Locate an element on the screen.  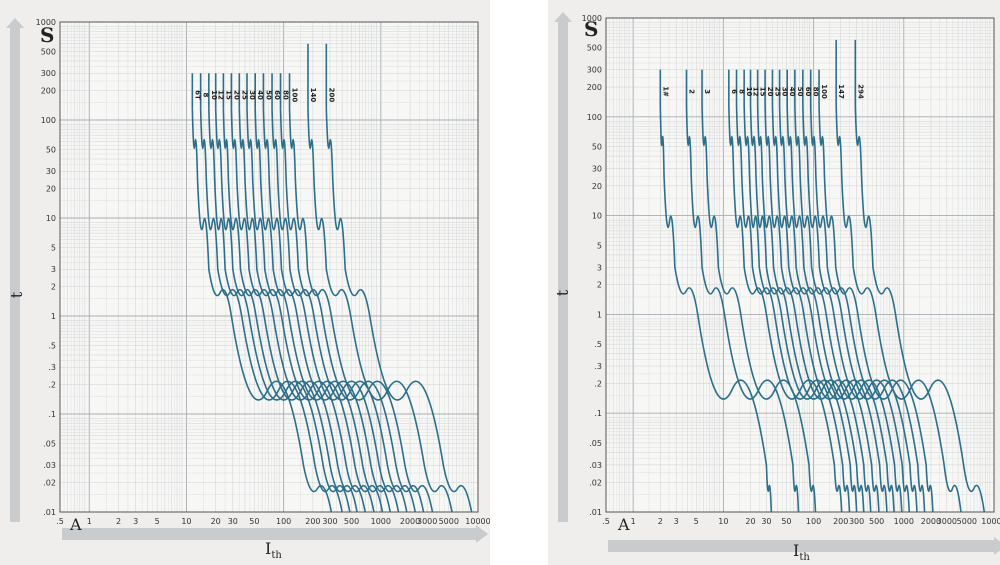
x-tick-label: 1000 is located at coordinates (381, 521).